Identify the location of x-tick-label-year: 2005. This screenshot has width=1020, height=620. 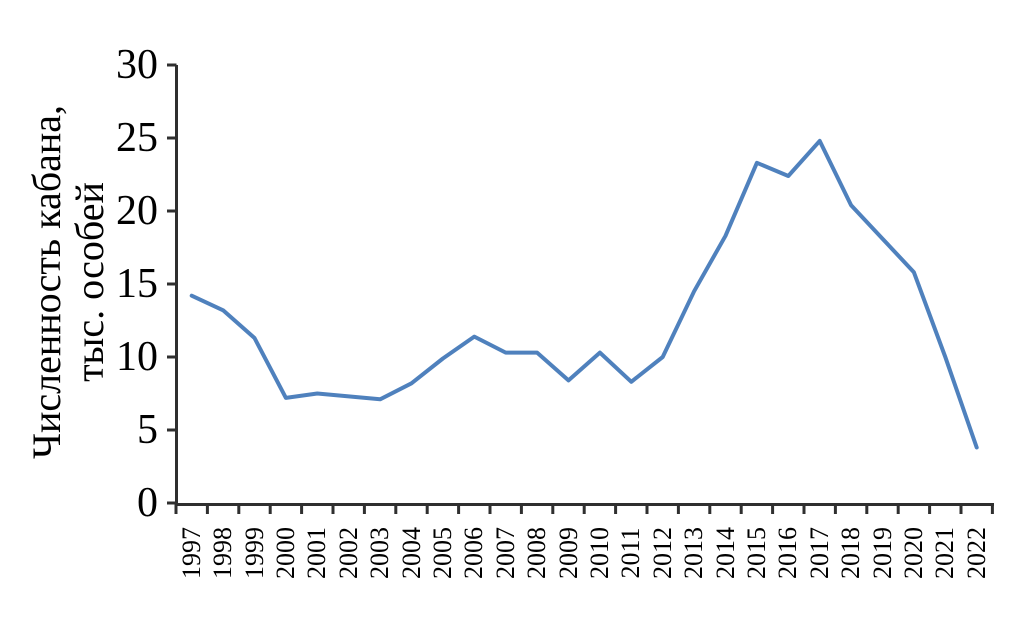
(442, 553).